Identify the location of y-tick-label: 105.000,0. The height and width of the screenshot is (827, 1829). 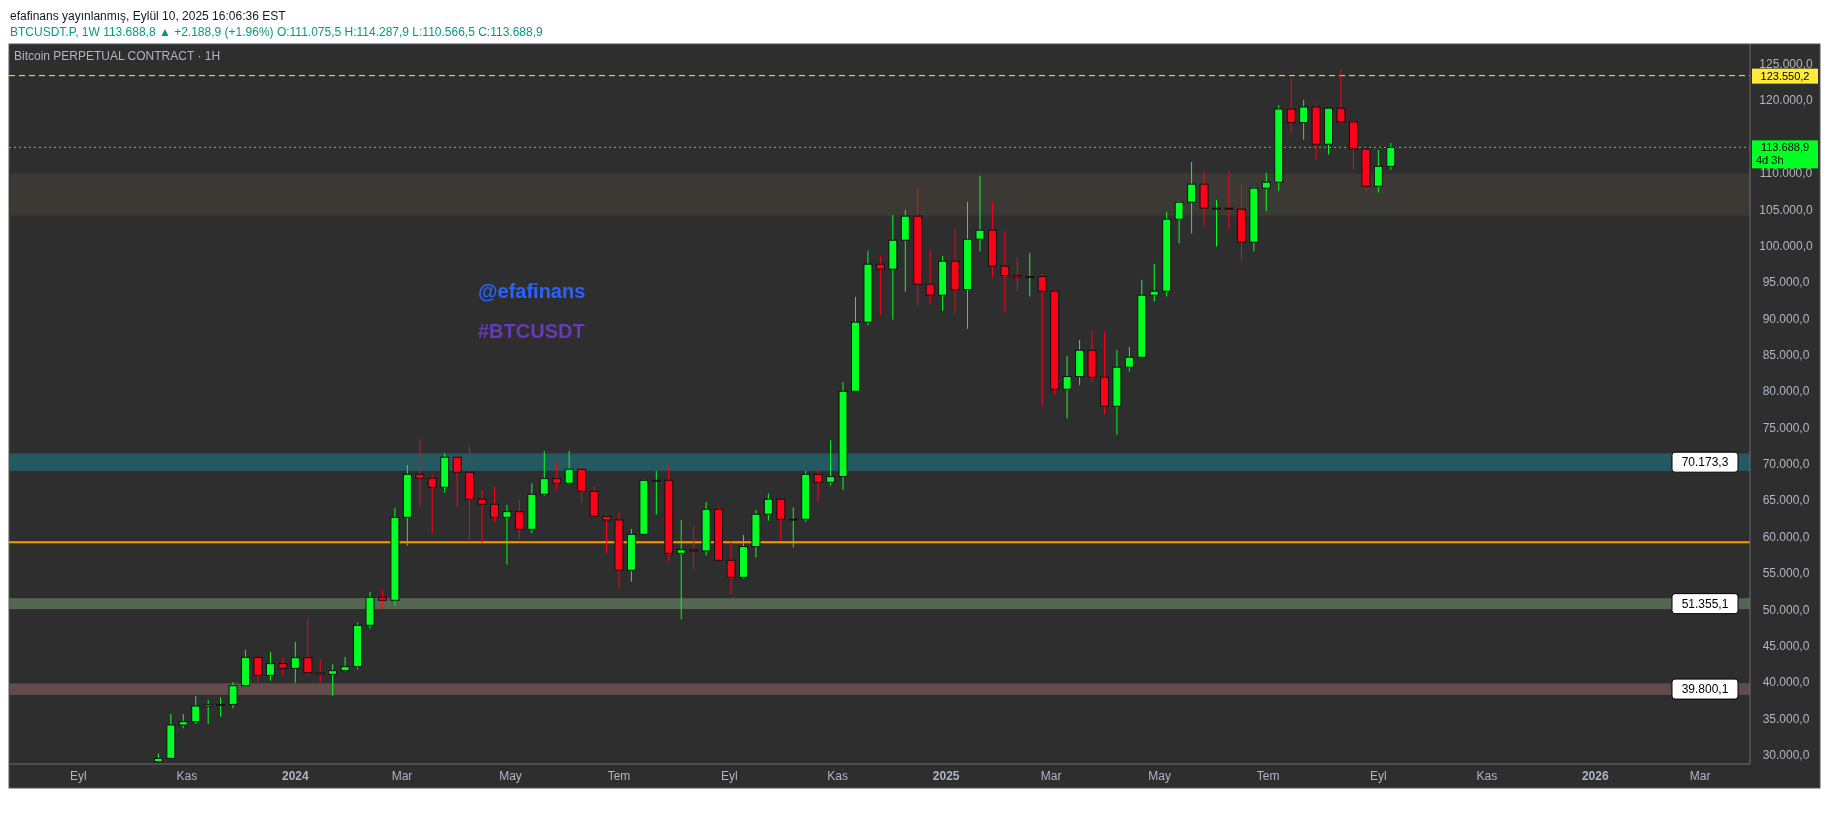
(1786, 209).